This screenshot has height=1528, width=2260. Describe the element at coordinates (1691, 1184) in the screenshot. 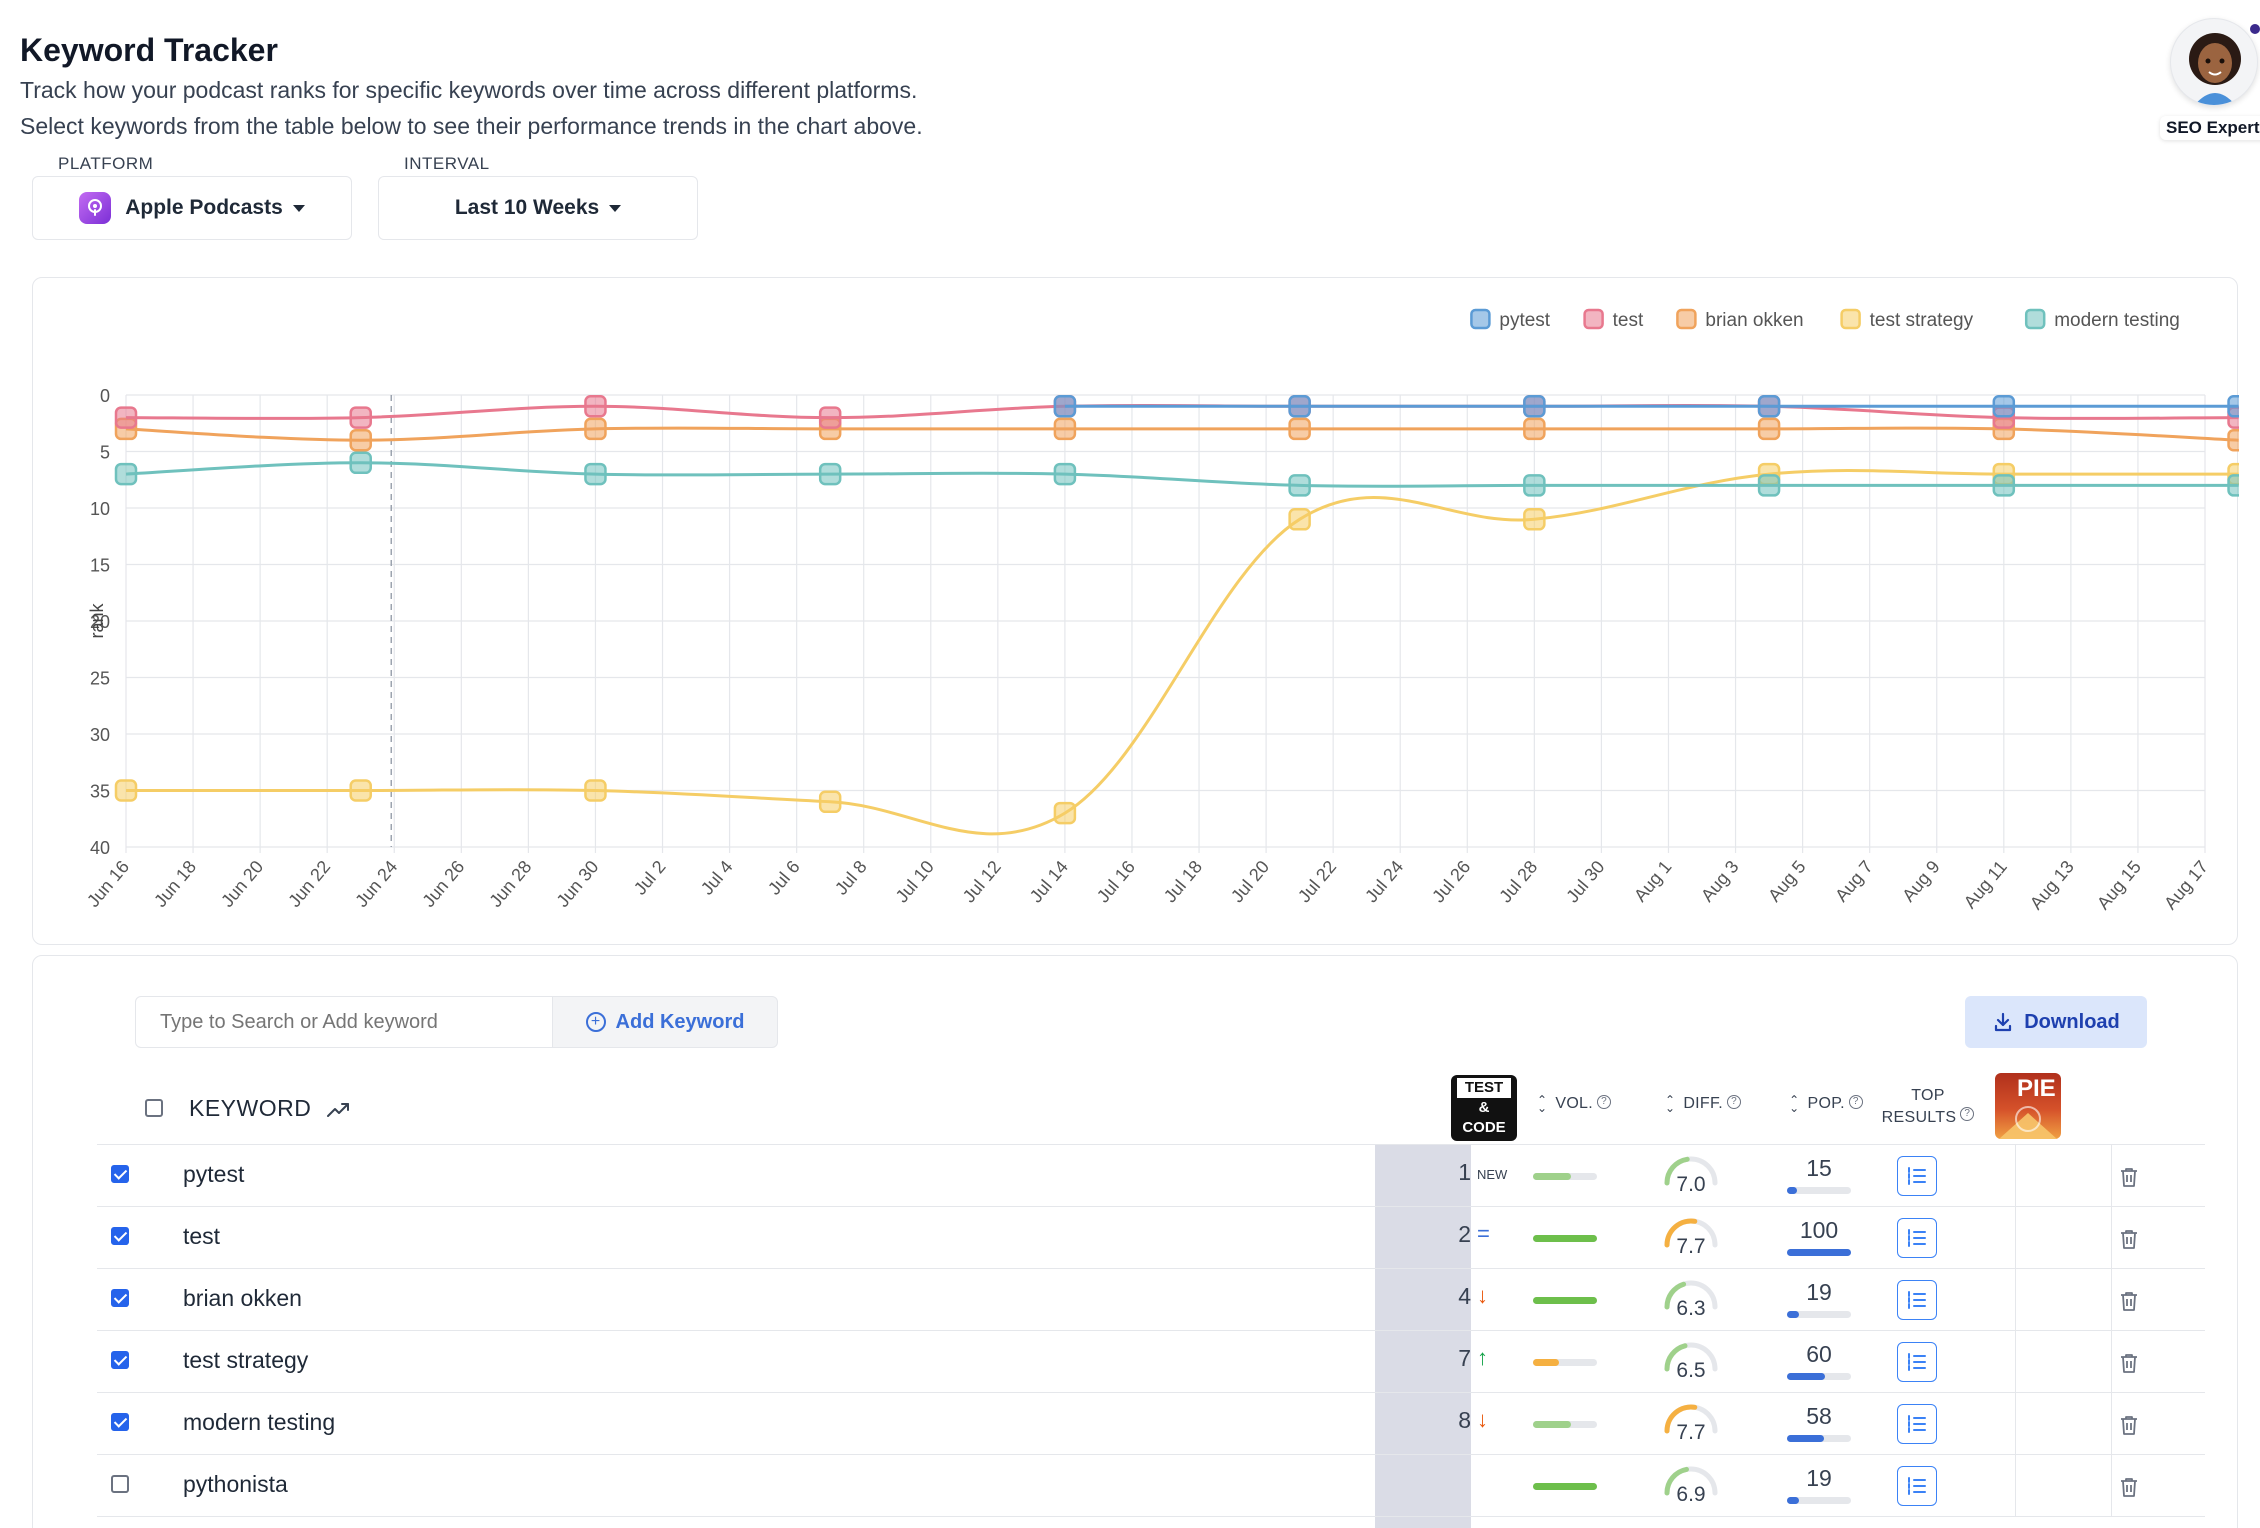

I see `difficulty-value: 7.0` at that location.